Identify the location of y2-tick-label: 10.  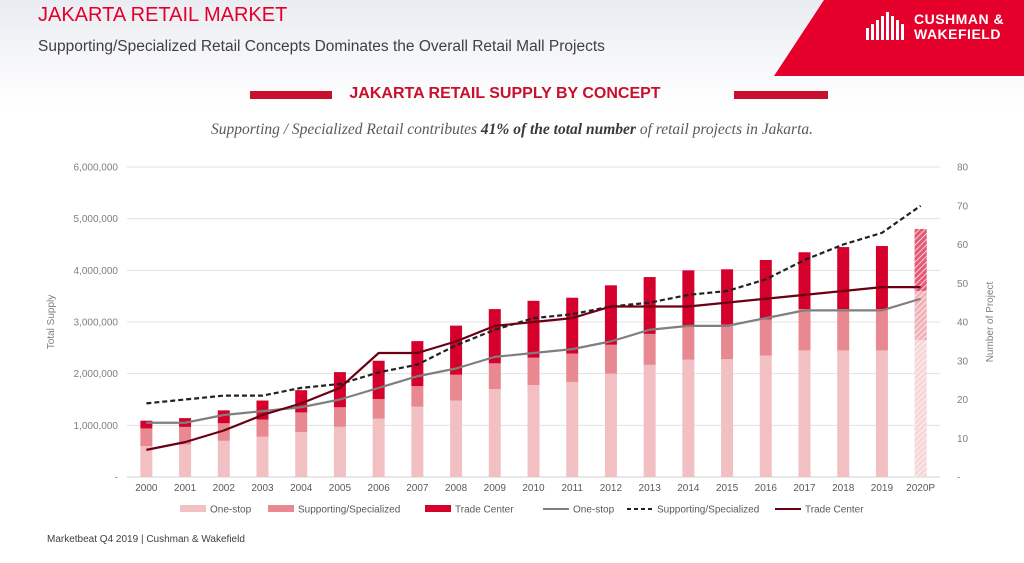
(963, 439).